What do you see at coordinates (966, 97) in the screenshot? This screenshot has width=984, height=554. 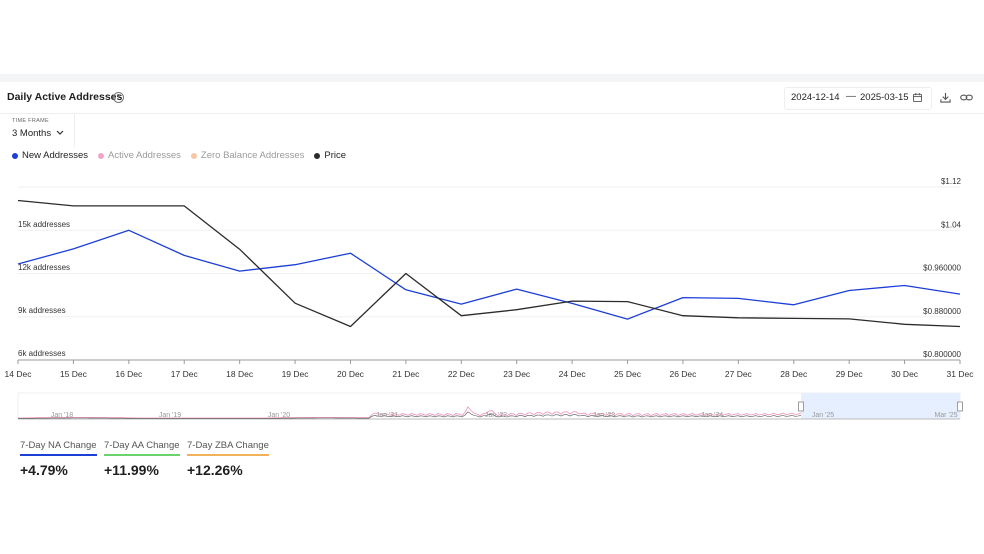 I see `link-icon` at bounding box center [966, 97].